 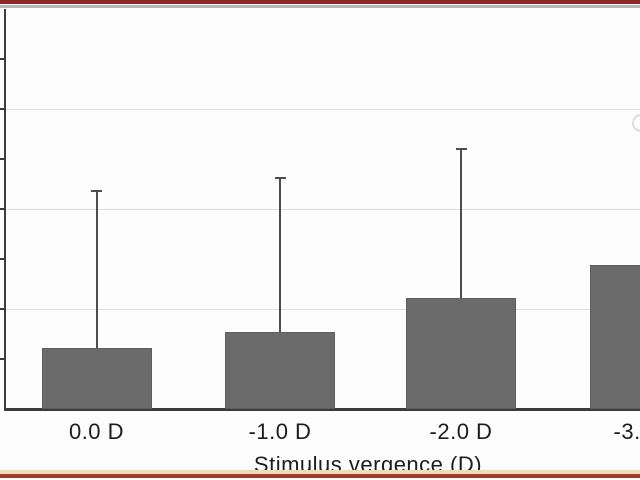 What do you see at coordinates (320, 6) in the screenshot?
I see `top-border-rule` at bounding box center [320, 6].